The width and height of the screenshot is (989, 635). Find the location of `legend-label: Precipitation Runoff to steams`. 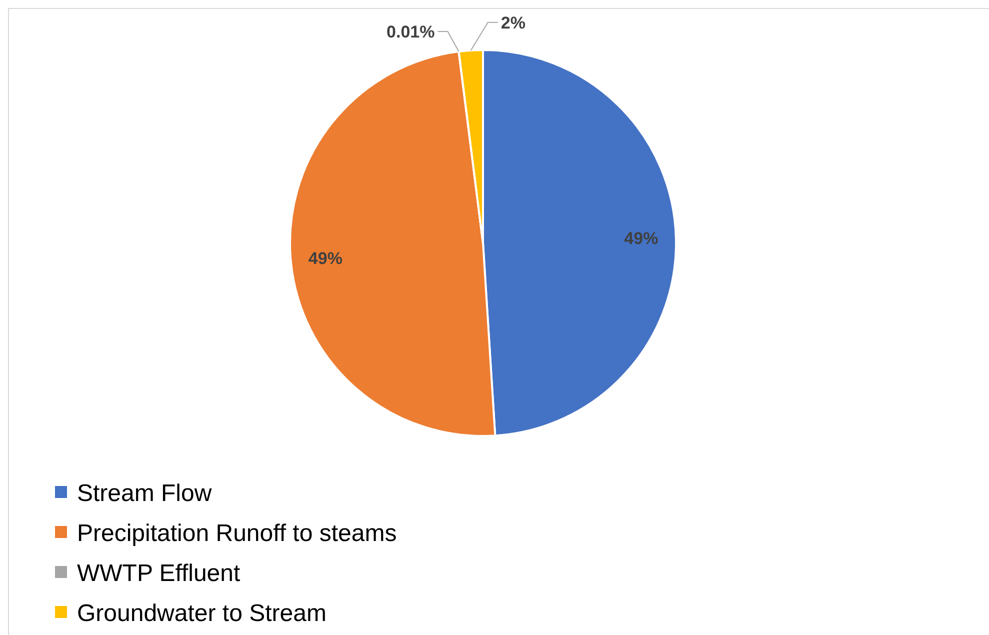

legend-label: Precipitation Runoff to steams is located at coordinates (237, 533).